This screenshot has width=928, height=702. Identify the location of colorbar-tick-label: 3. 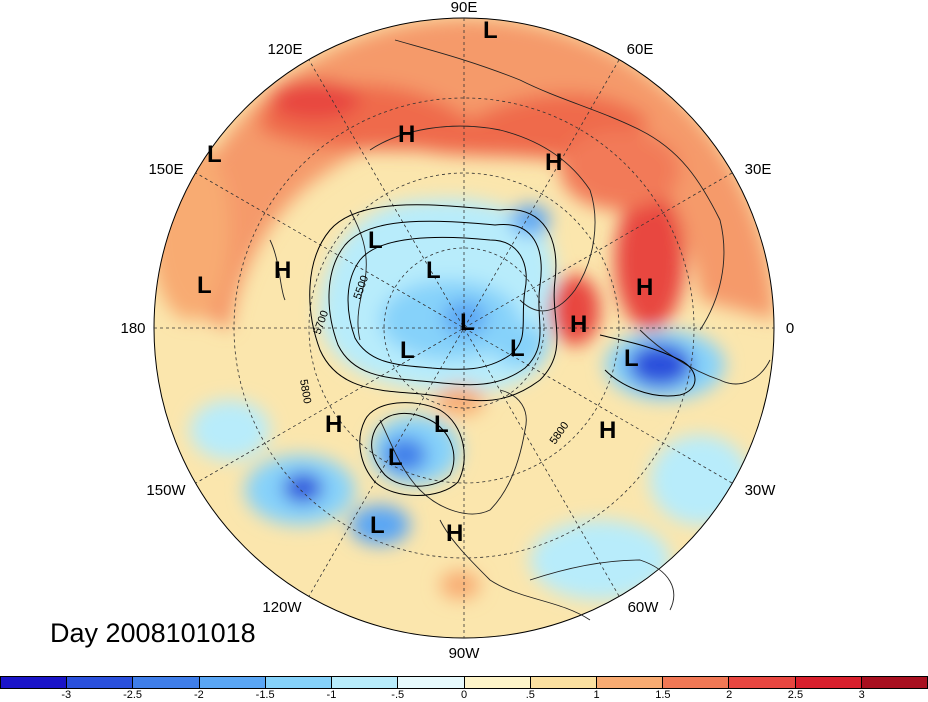
(861, 695).